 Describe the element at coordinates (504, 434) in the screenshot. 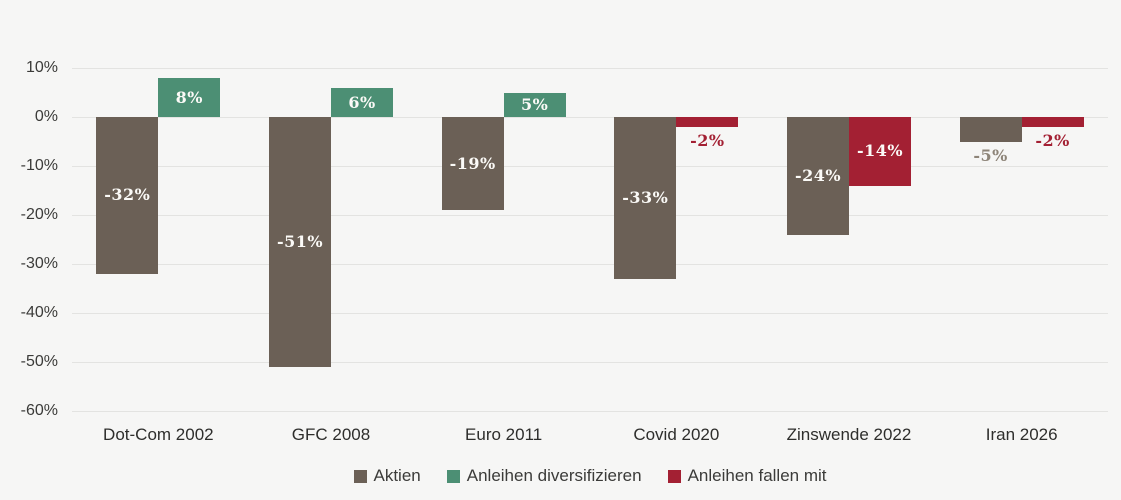

I see `category-label: Euro 2011` at that location.